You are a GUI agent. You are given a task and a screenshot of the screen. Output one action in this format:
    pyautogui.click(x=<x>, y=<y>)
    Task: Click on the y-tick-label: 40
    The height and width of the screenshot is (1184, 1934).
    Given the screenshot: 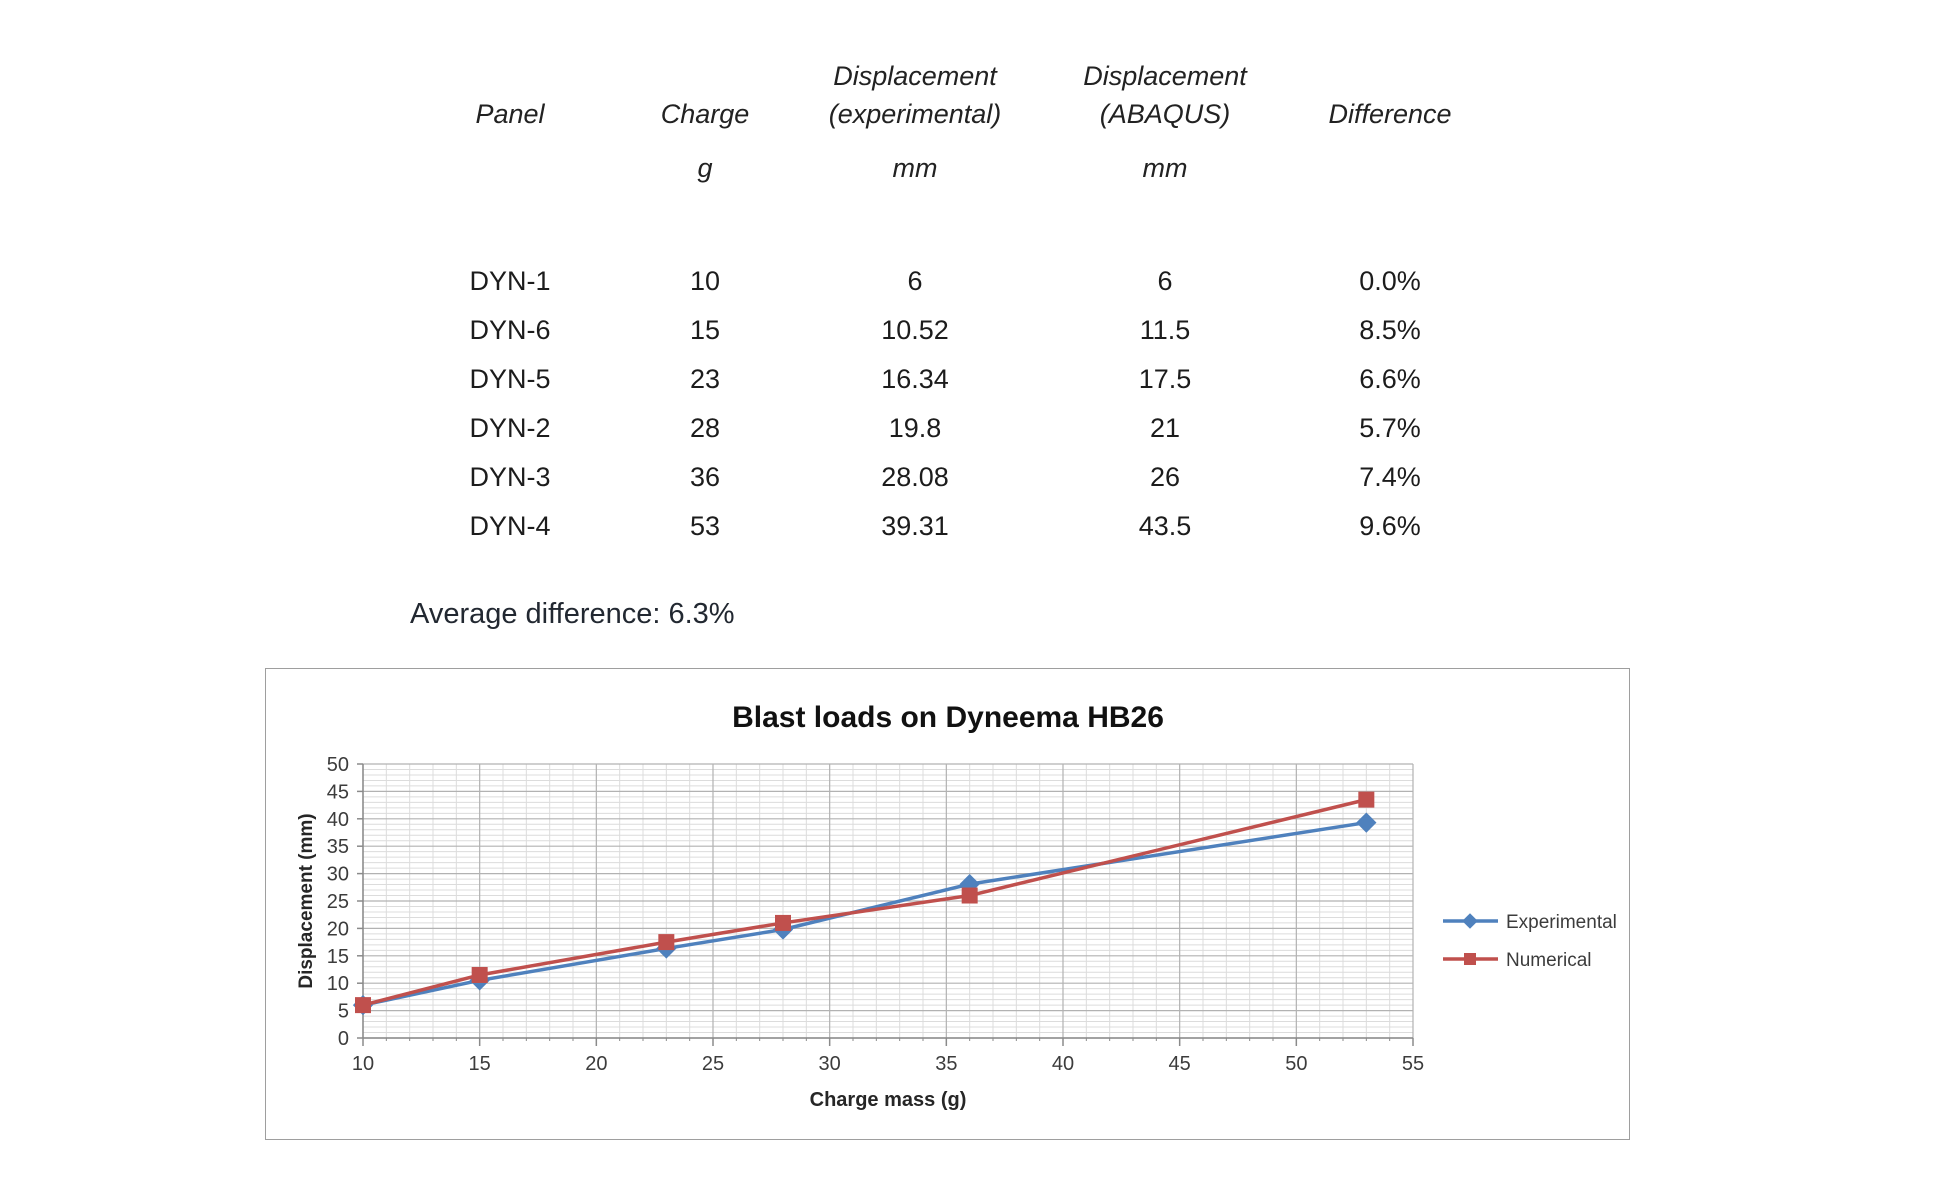 What is the action you would take?
    pyautogui.click(x=338, y=820)
    